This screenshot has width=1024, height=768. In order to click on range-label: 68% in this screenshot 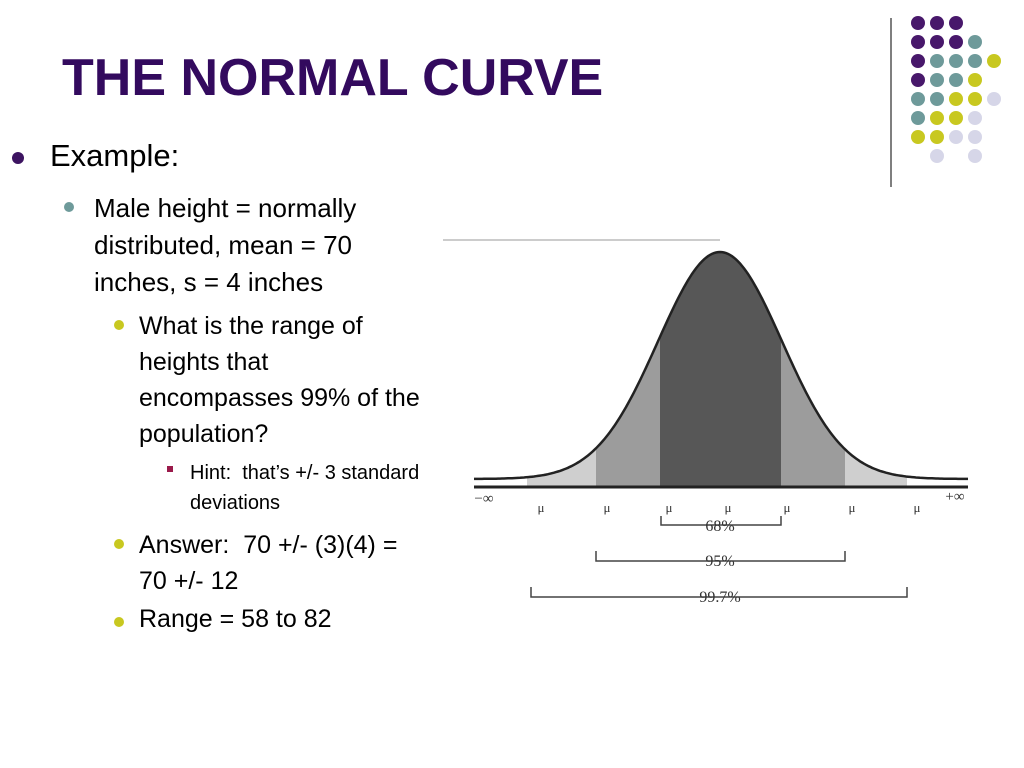, I will do `click(719, 526)`.